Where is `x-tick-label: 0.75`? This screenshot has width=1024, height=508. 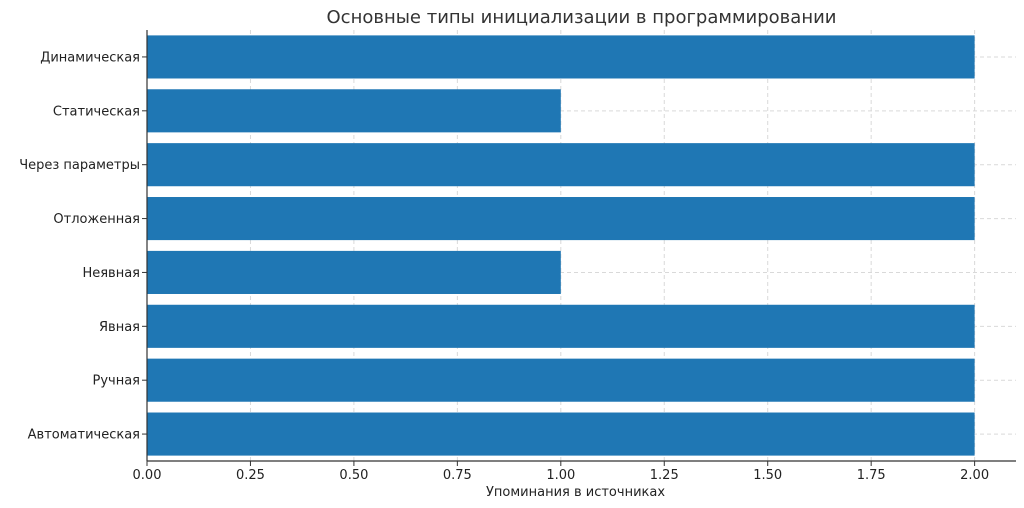
x-tick-label: 0.75 is located at coordinates (457, 475).